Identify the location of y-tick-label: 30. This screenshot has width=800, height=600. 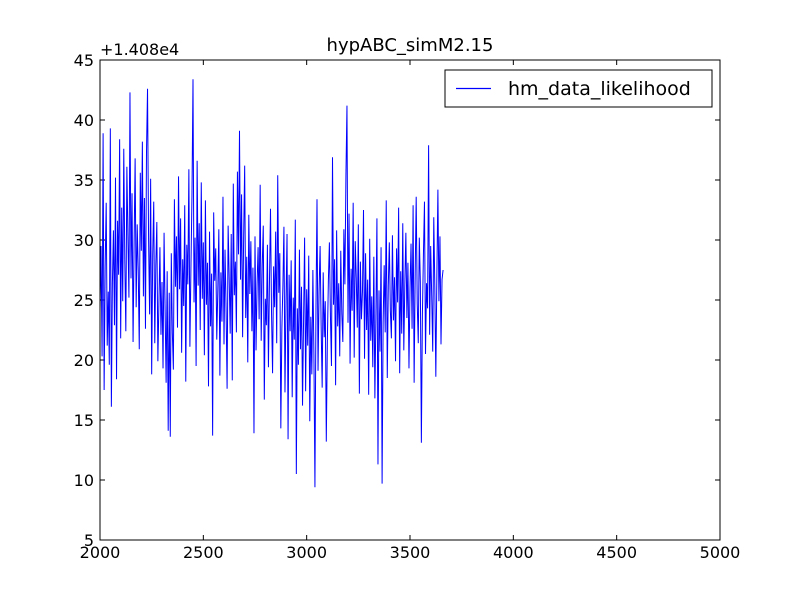
(84, 240).